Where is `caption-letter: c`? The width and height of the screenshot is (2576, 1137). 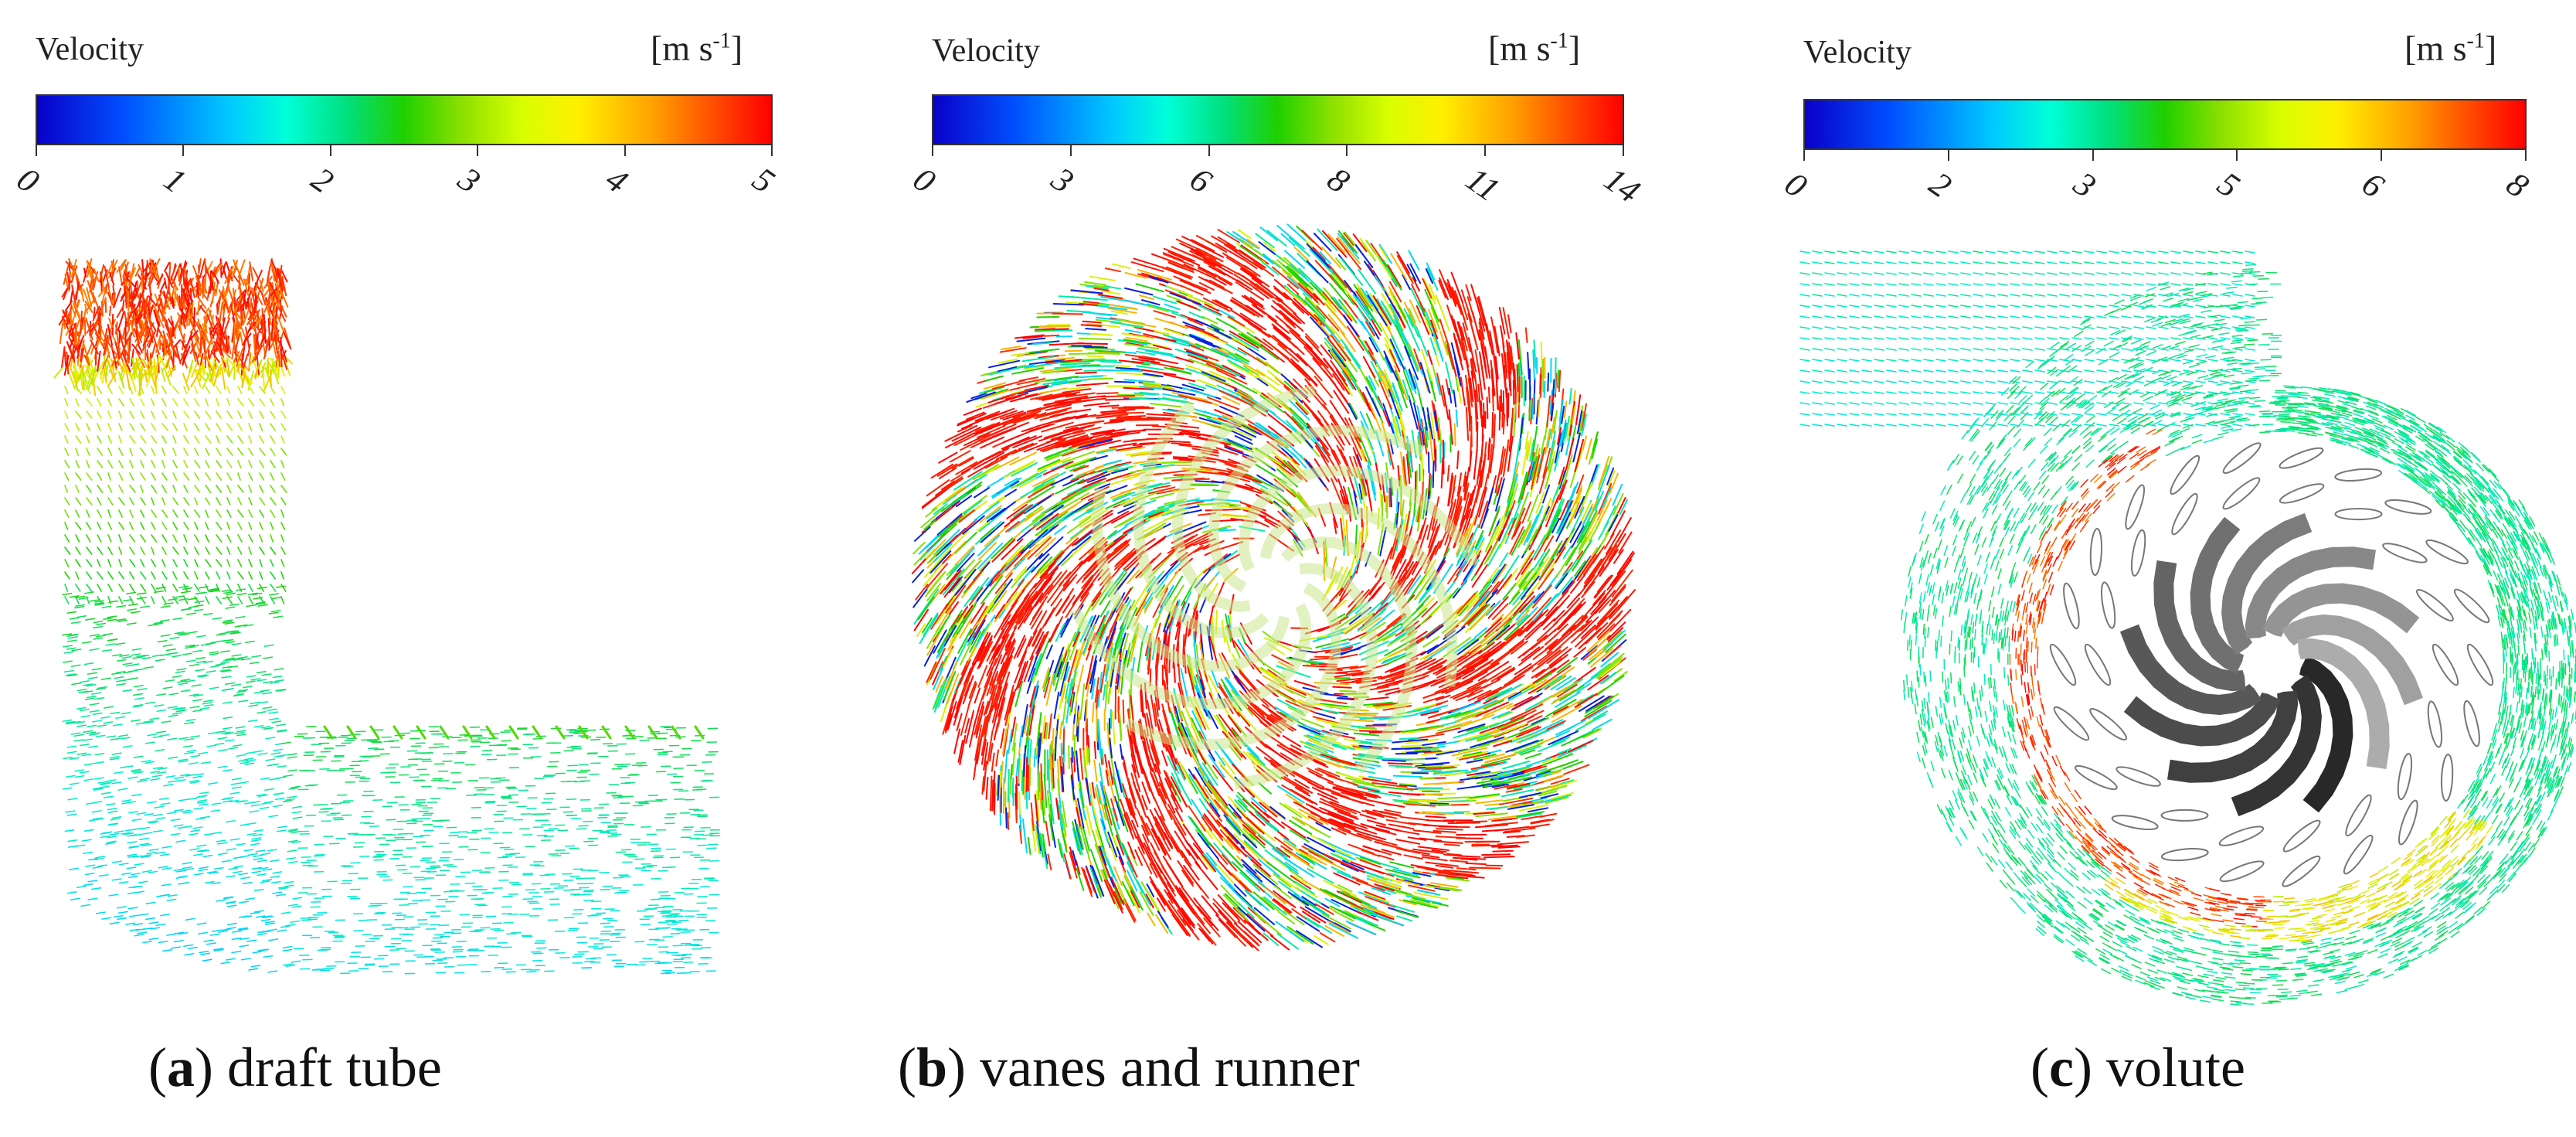 caption-letter: c is located at coordinates (2061, 1067).